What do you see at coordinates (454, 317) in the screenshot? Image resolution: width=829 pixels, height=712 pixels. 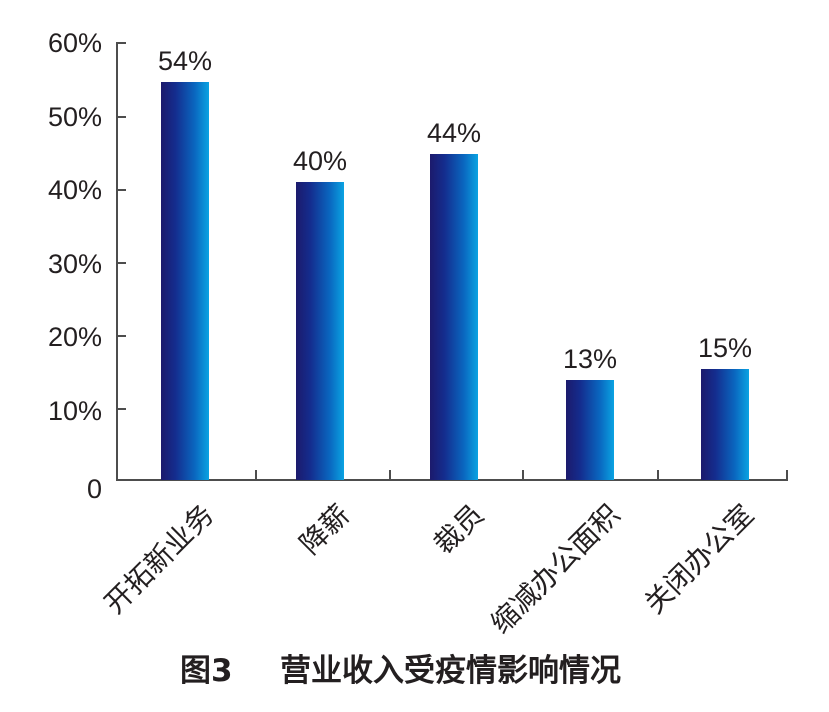 I see `bar-caiyuan` at bounding box center [454, 317].